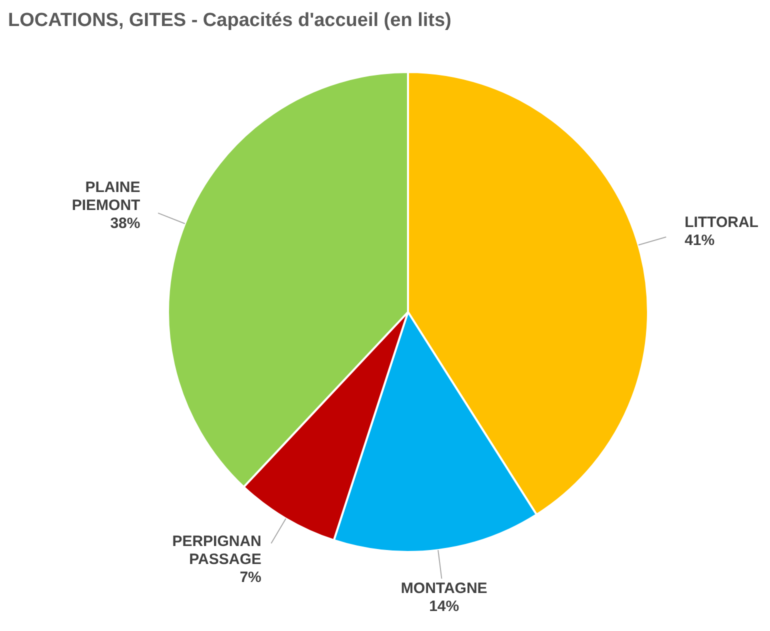  Describe the element at coordinates (217, 550) in the screenshot. I see `slice-label: PERPIGNAN PASSAGE` at that location.